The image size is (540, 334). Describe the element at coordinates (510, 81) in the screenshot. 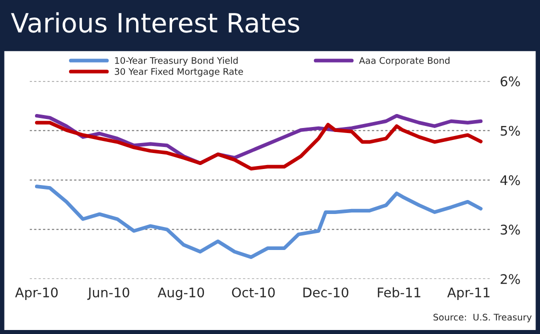

I see `y-tick-label: 6%` at that location.